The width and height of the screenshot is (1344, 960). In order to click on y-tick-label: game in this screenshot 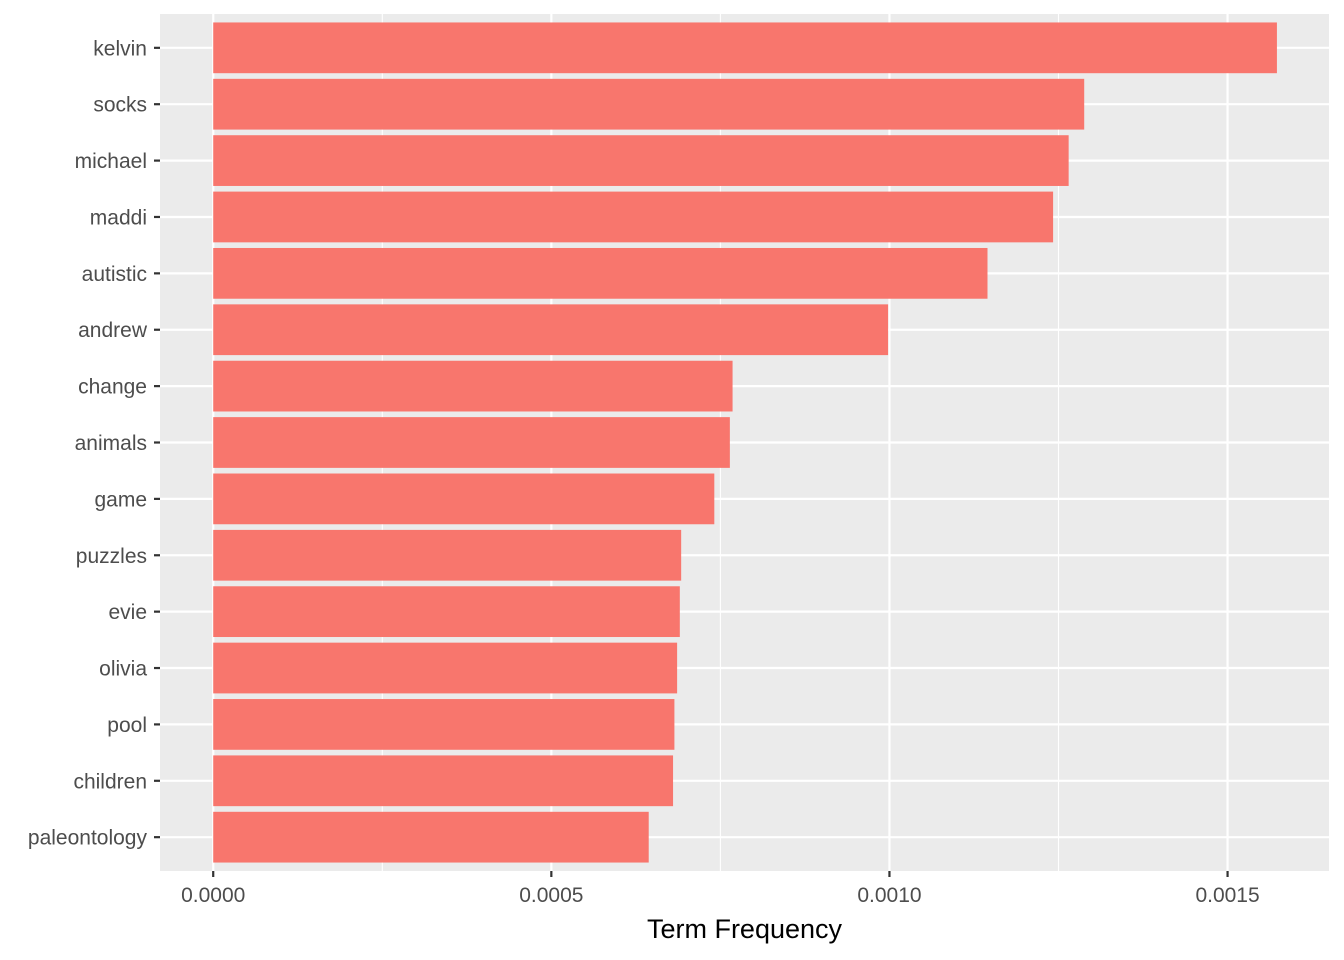, I will do `click(120, 499)`.